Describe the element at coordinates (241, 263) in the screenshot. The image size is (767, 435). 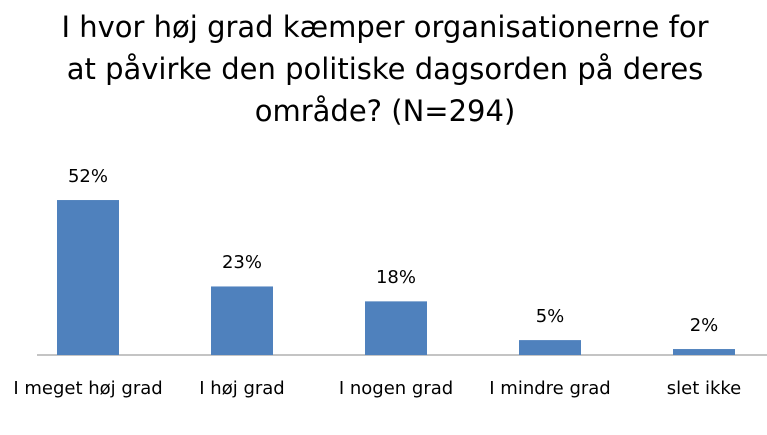
I see `value-label: 23%` at that location.